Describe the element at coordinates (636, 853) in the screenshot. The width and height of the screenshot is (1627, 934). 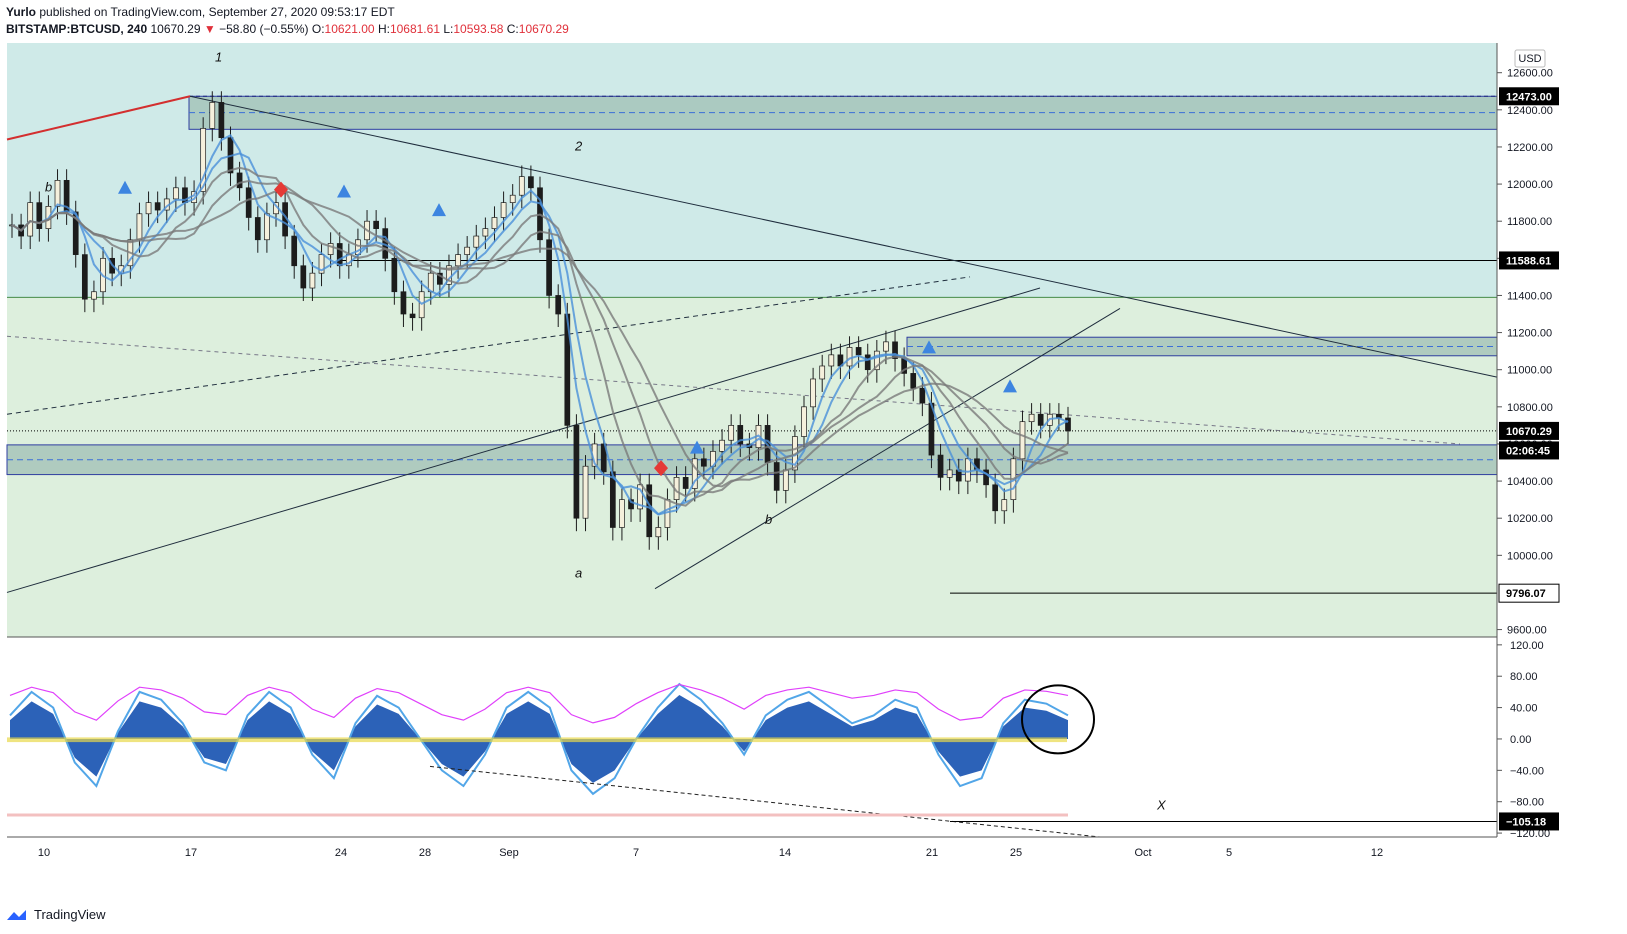
I see `time-tick-label: 7` at that location.